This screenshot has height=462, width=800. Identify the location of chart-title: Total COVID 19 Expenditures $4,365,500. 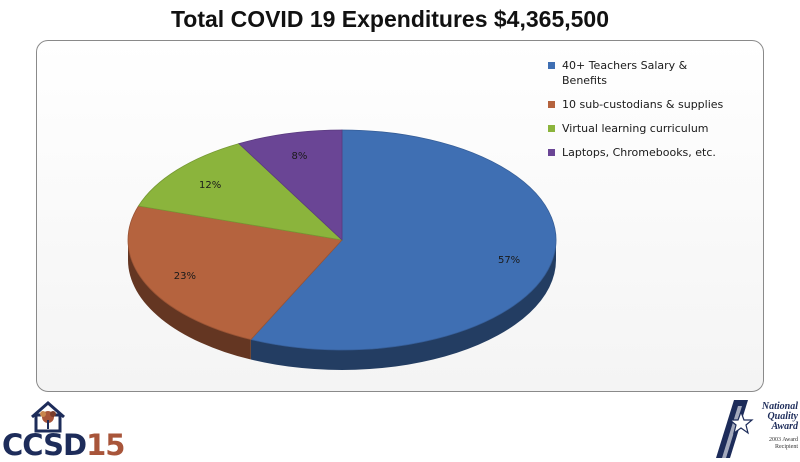
(390, 19).